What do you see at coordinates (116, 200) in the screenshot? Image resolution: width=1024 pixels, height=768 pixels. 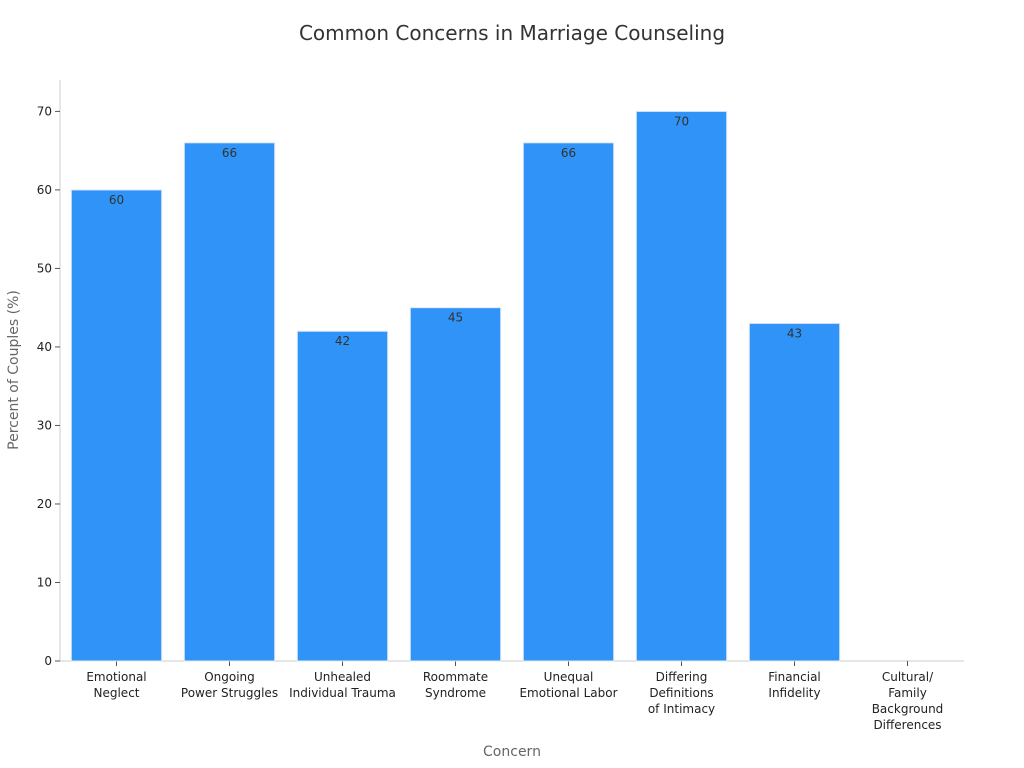 I see `data-label: 60` at bounding box center [116, 200].